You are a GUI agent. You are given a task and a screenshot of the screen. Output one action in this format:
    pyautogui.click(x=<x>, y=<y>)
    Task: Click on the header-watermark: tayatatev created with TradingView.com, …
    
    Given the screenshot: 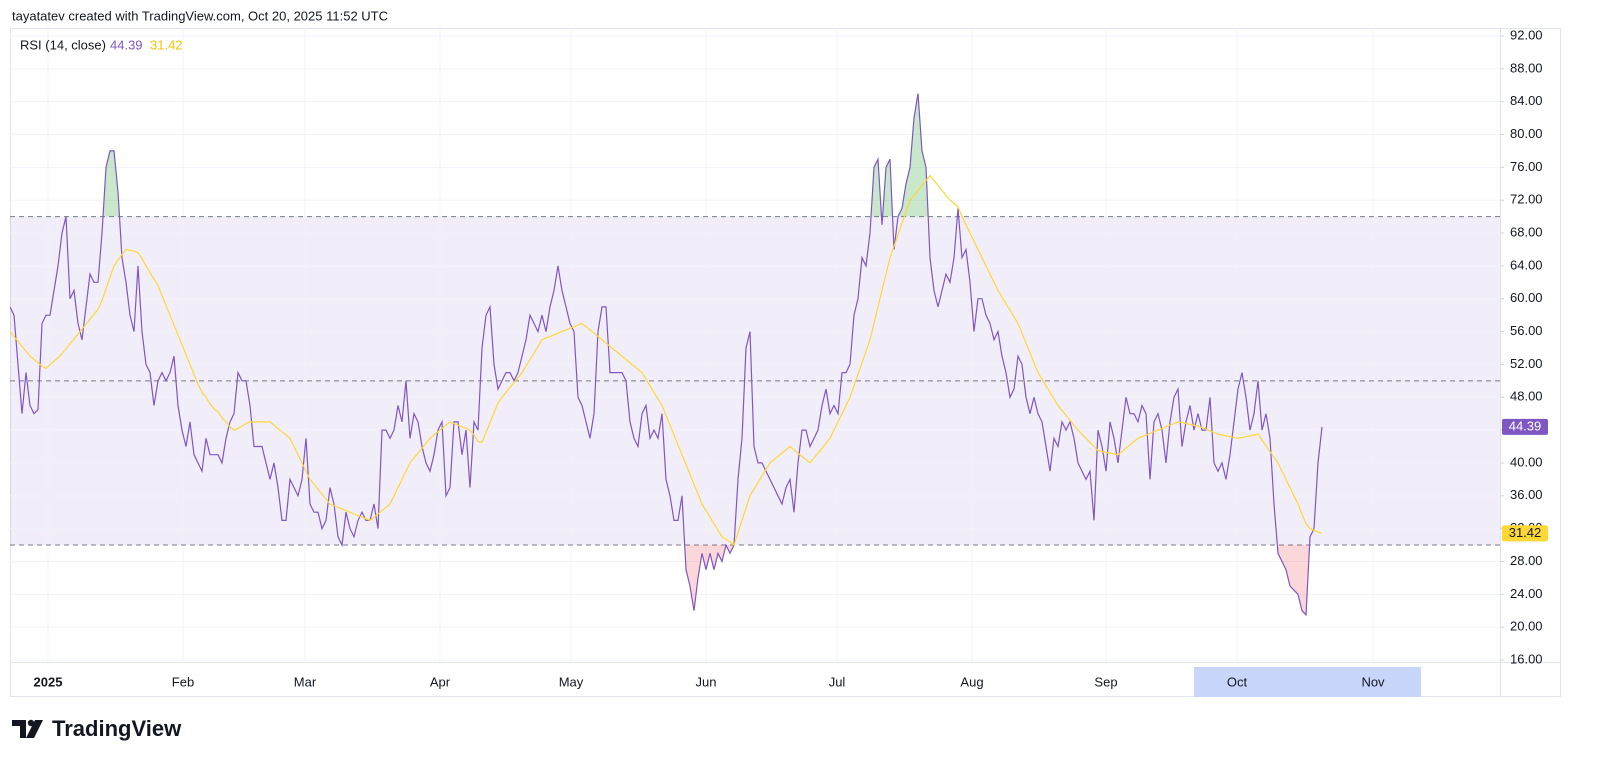 What is the action you would take?
    pyautogui.click(x=200, y=15)
    